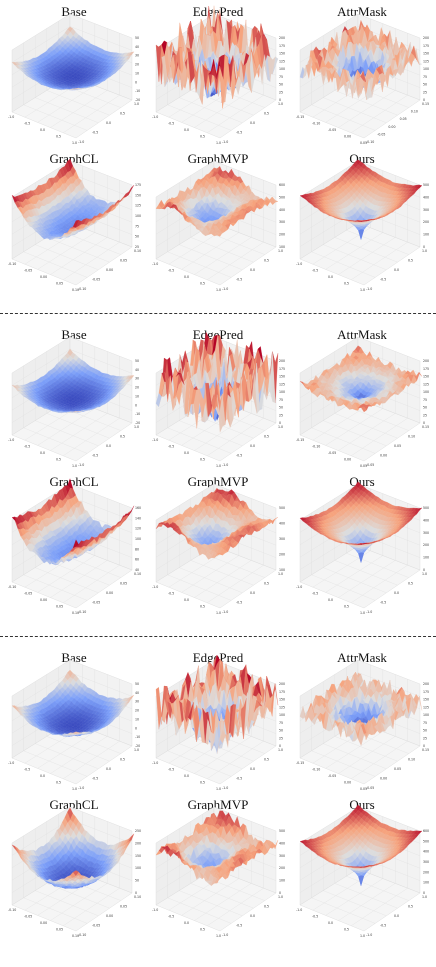  Describe the element at coordinates (137, 226) in the screenshot. I see `z-tick-label: 75` at that location.